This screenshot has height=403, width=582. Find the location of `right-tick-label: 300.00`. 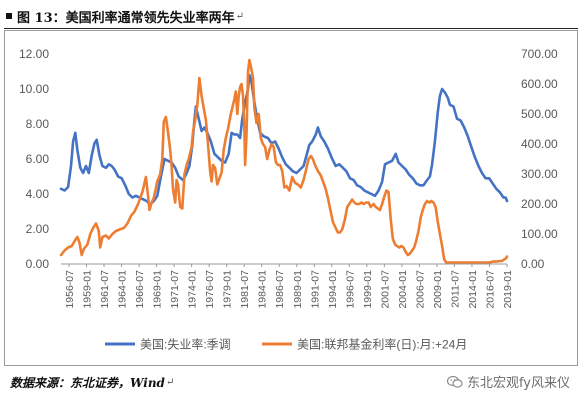

right-tick-label: 300.00 is located at coordinates (539, 174).